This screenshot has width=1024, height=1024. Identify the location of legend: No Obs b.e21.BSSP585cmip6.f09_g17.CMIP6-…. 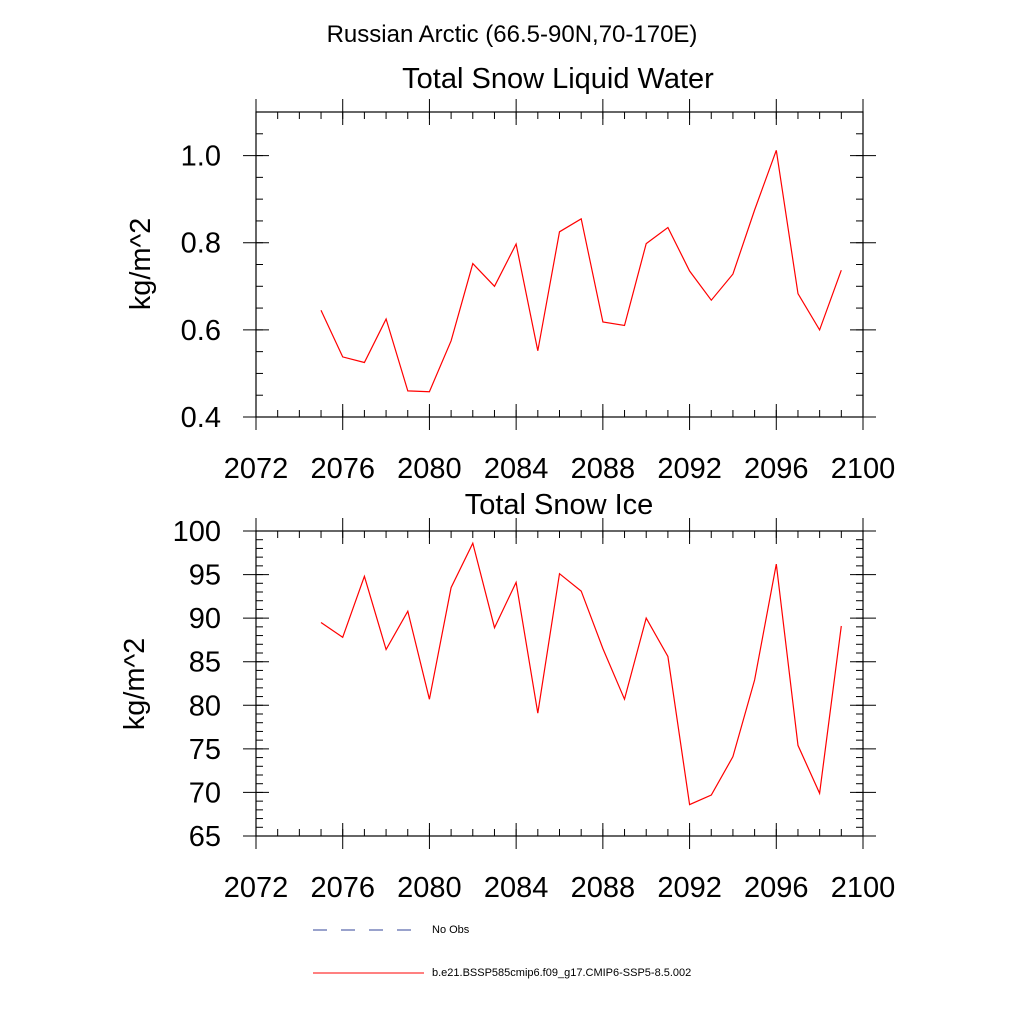
(502, 951).